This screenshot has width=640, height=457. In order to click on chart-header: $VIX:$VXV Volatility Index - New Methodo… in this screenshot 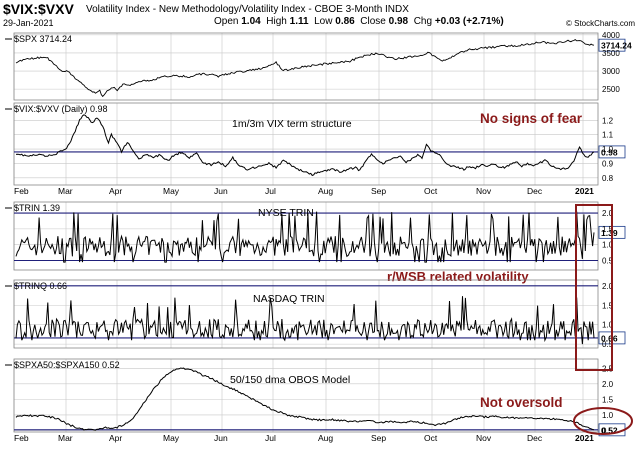, I will do `click(320, 16)`.